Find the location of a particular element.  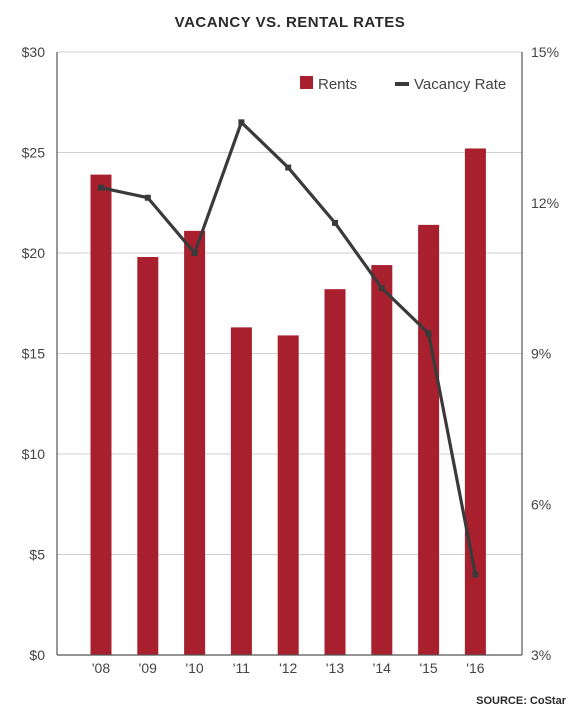

x-tick-label: '11 is located at coordinates (241, 668).